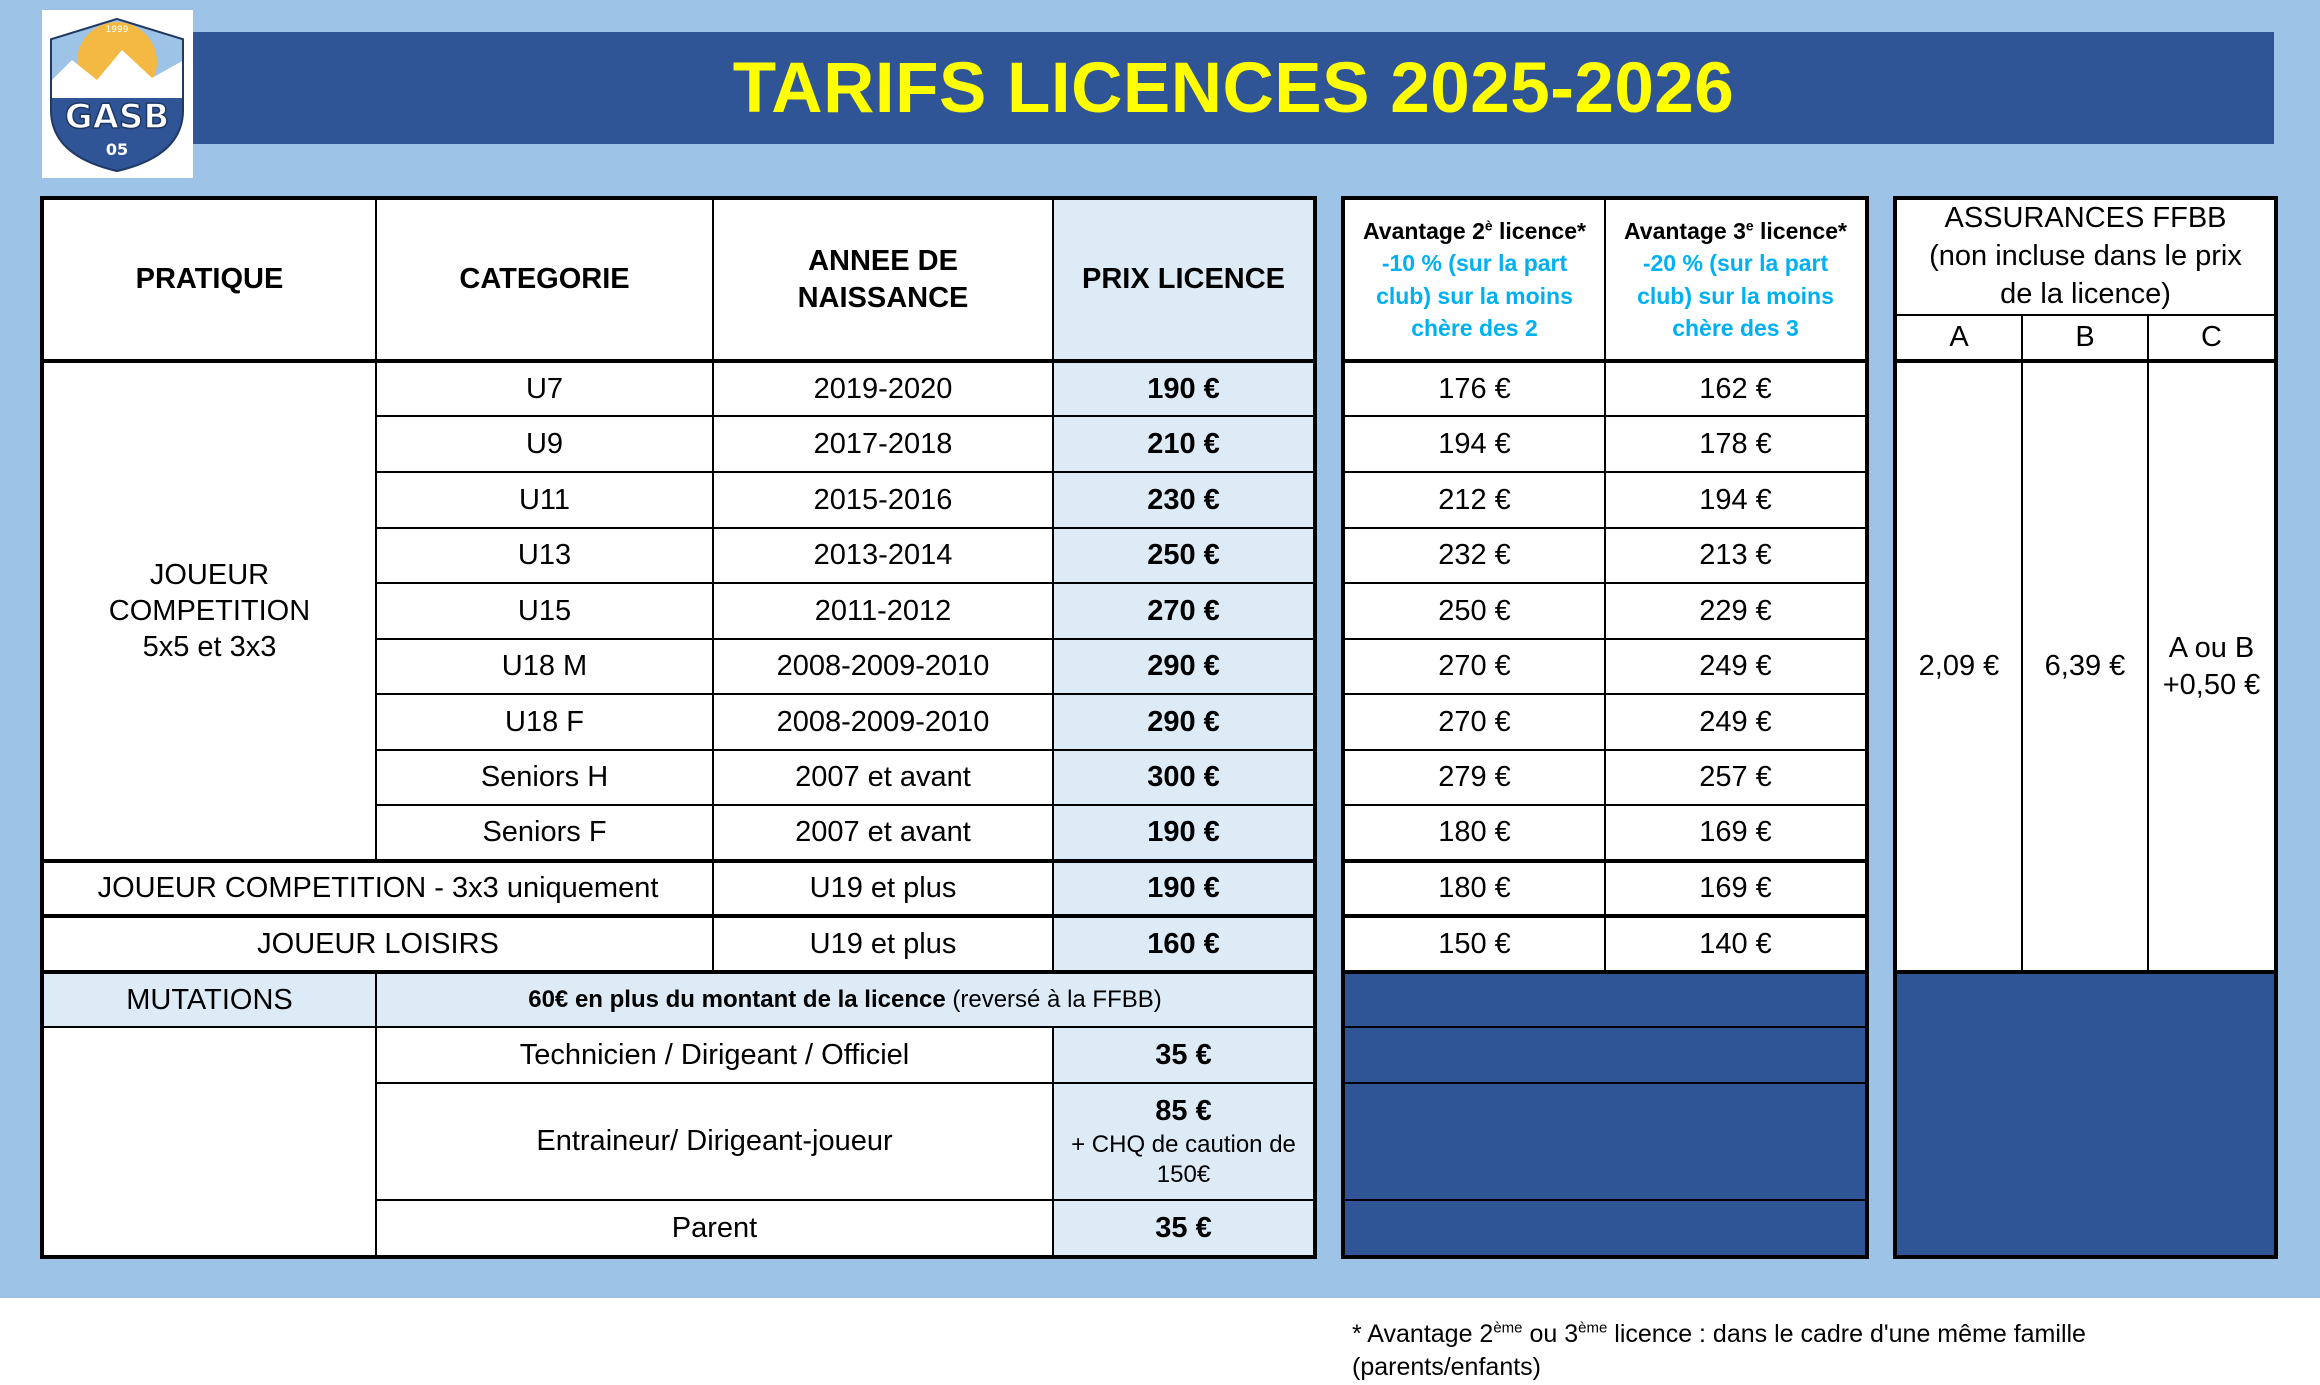  Describe the element at coordinates (544, 280) in the screenshot. I see `header-categorie: CATEGORIE` at that location.